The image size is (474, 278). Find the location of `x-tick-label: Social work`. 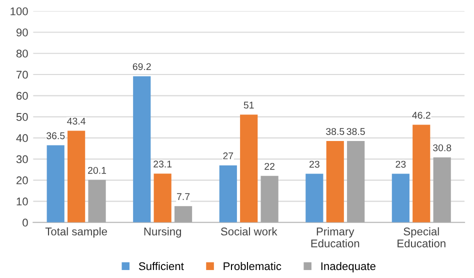

x-tick-label: Social work is located at coordinates (249, 231).